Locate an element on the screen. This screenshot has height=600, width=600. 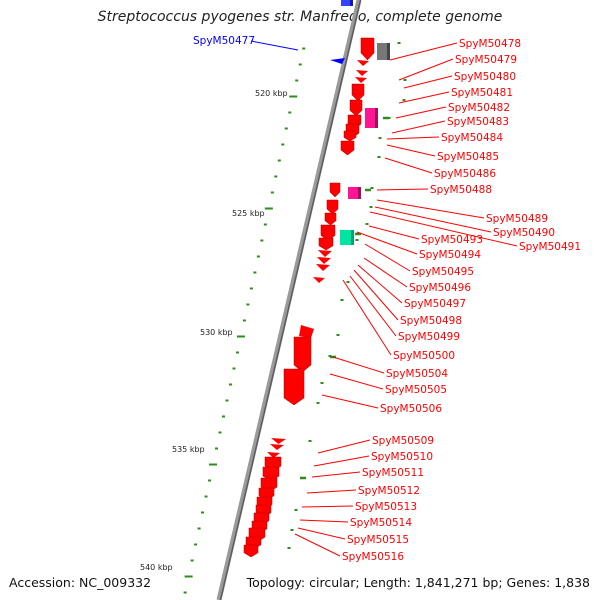
gene-label-spym50504: SpyM50504 is located at coordinates (417, 374).